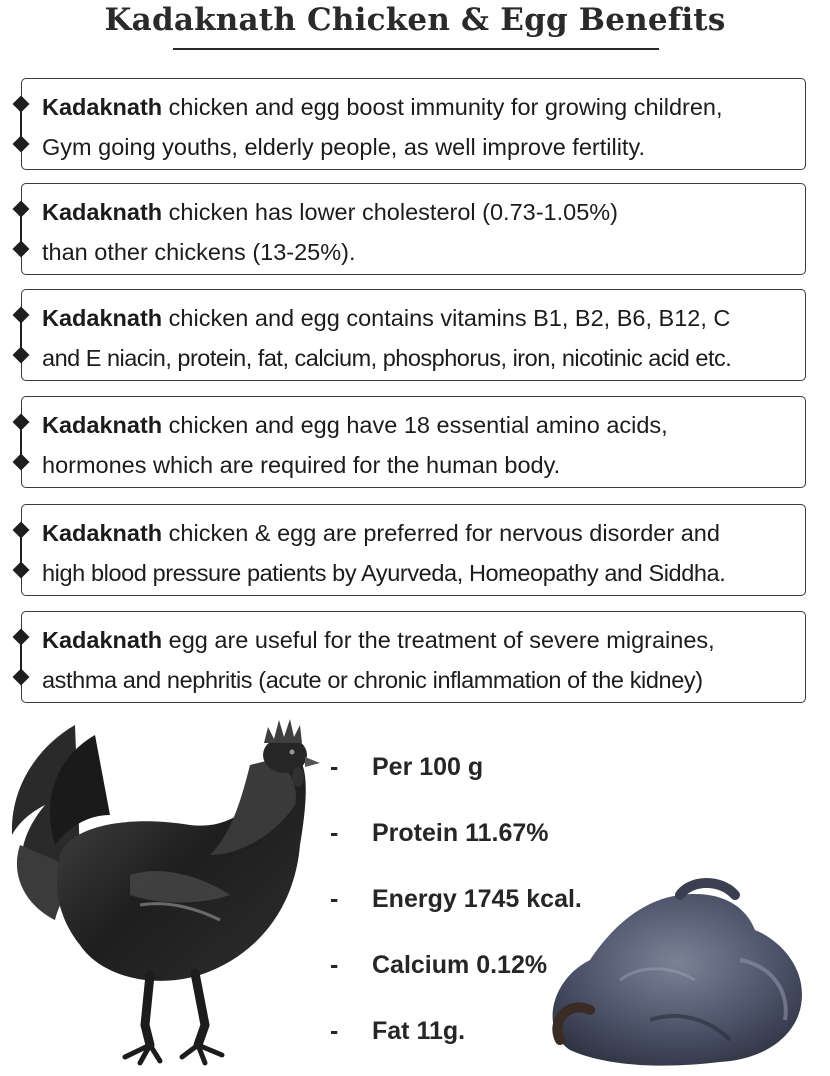 Image resolution: width=830 pixels, height=1076 pixels. I want to click on nutrition-item-serving: - Per 100 g, so click(480, 767).